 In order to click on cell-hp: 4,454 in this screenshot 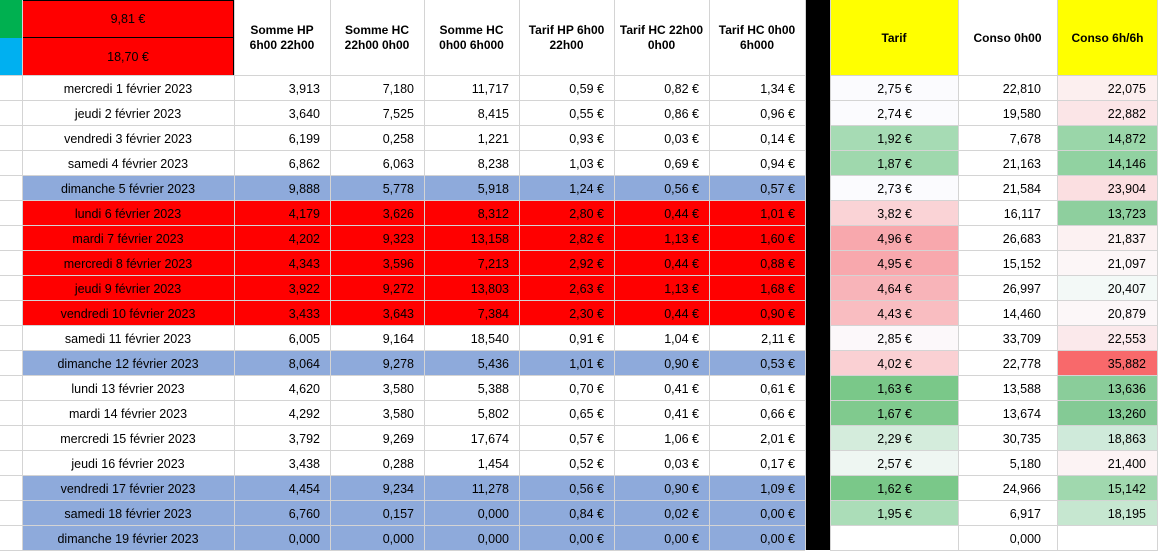, I will do `click(282, 488)`.